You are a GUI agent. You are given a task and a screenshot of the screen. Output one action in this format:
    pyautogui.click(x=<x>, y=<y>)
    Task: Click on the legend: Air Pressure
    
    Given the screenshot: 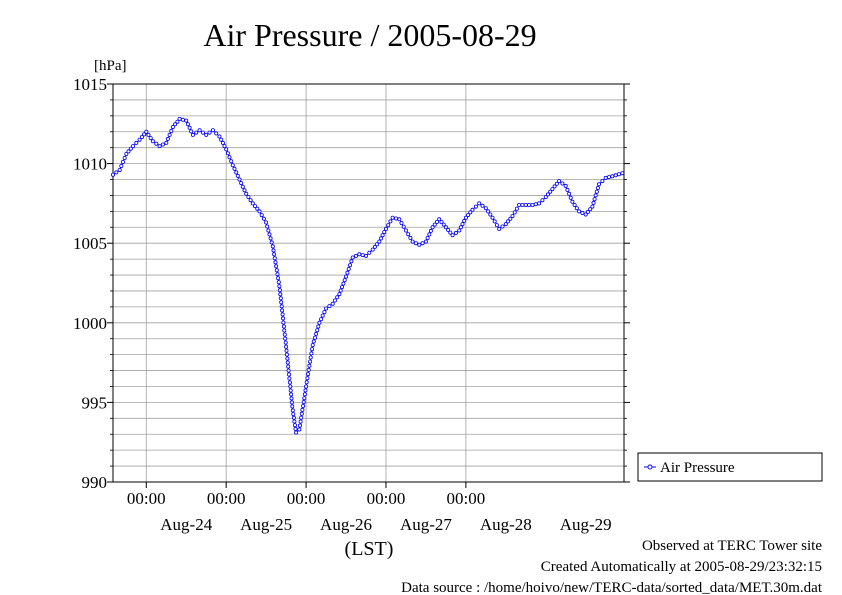 What is the action you would take?
    pyautogui.click(x=730, y=467)
    